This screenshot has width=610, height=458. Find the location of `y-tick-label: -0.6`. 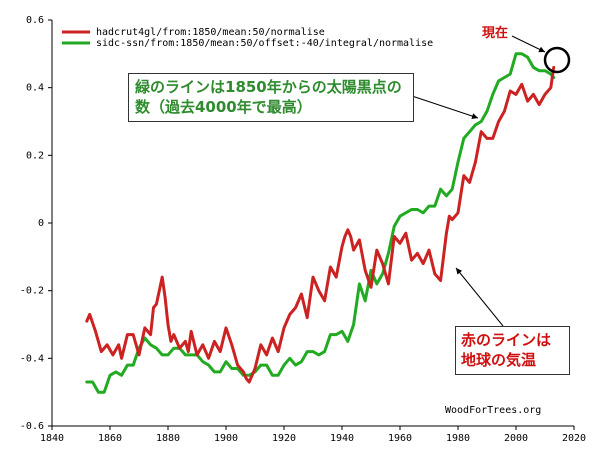

y-tick-label: -0.6 is located at coordinates (32, 426).